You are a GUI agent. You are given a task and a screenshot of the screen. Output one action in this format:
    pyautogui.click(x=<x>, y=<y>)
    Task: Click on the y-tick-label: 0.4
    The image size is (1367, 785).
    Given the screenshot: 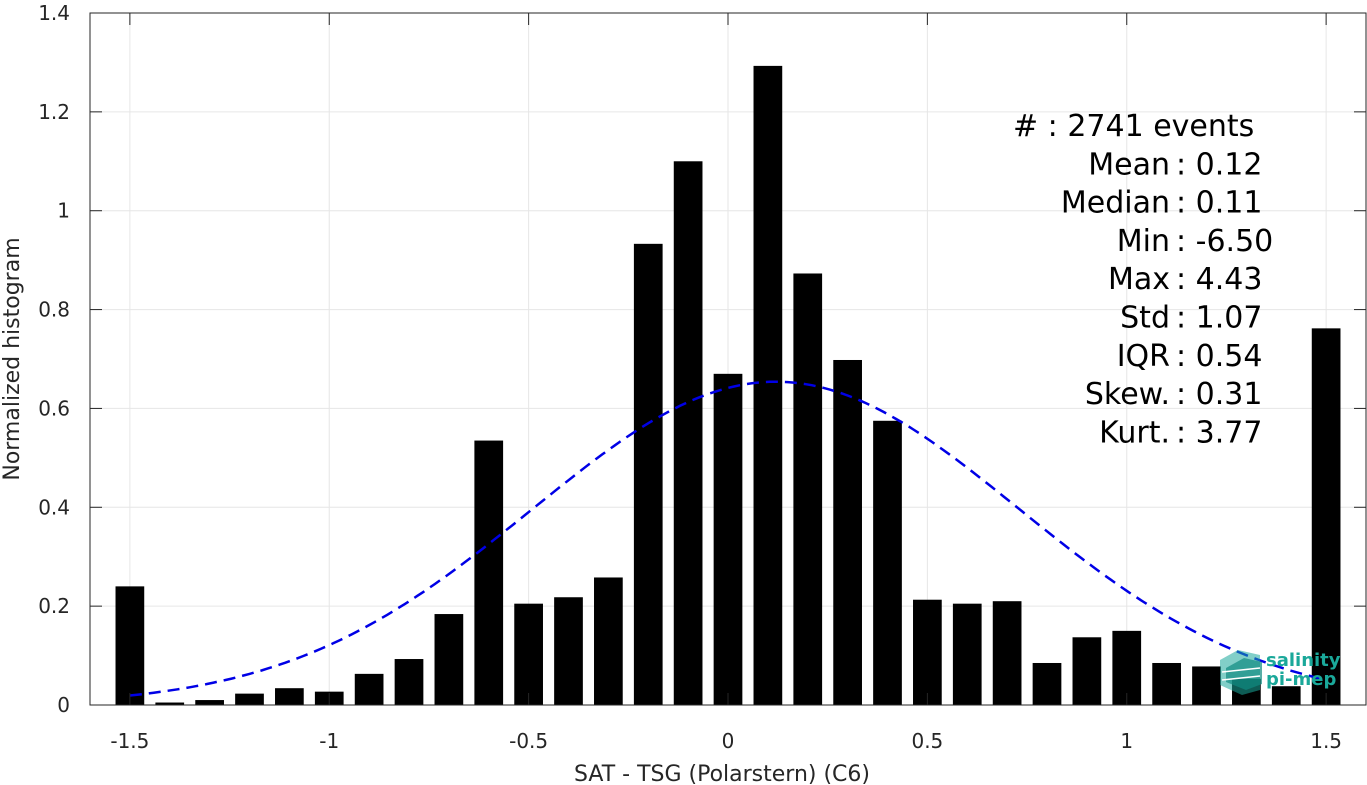 What is the action you would take?
    pyautogui.click(x=54, y=507)
    